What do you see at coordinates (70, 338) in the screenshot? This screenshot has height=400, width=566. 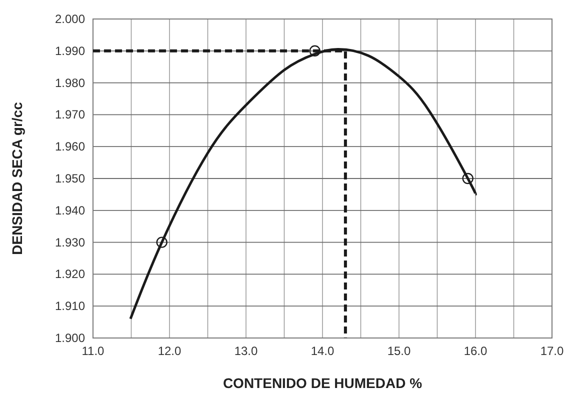 I see `y-tick-label: 1.900` at bounding box center [70, 338].